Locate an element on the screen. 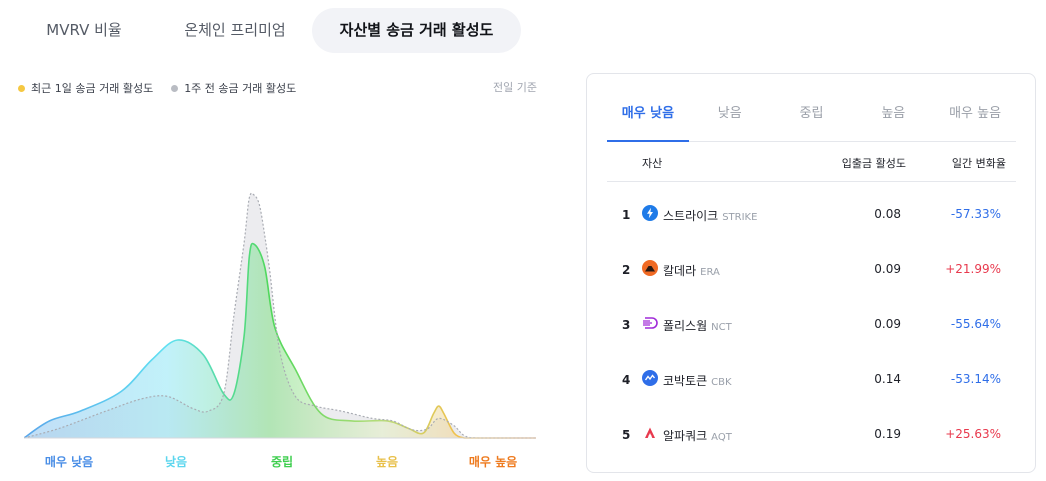  activity-value: 0.19 is located at coordinates (887, 434).